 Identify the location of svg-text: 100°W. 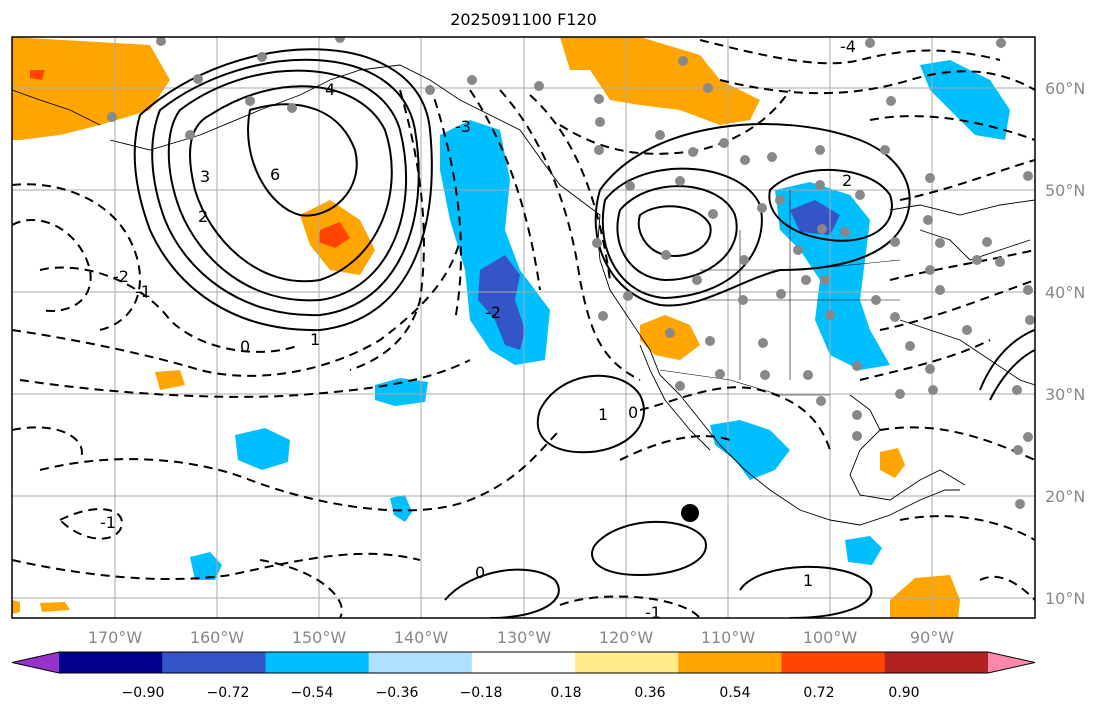
(830, 637).